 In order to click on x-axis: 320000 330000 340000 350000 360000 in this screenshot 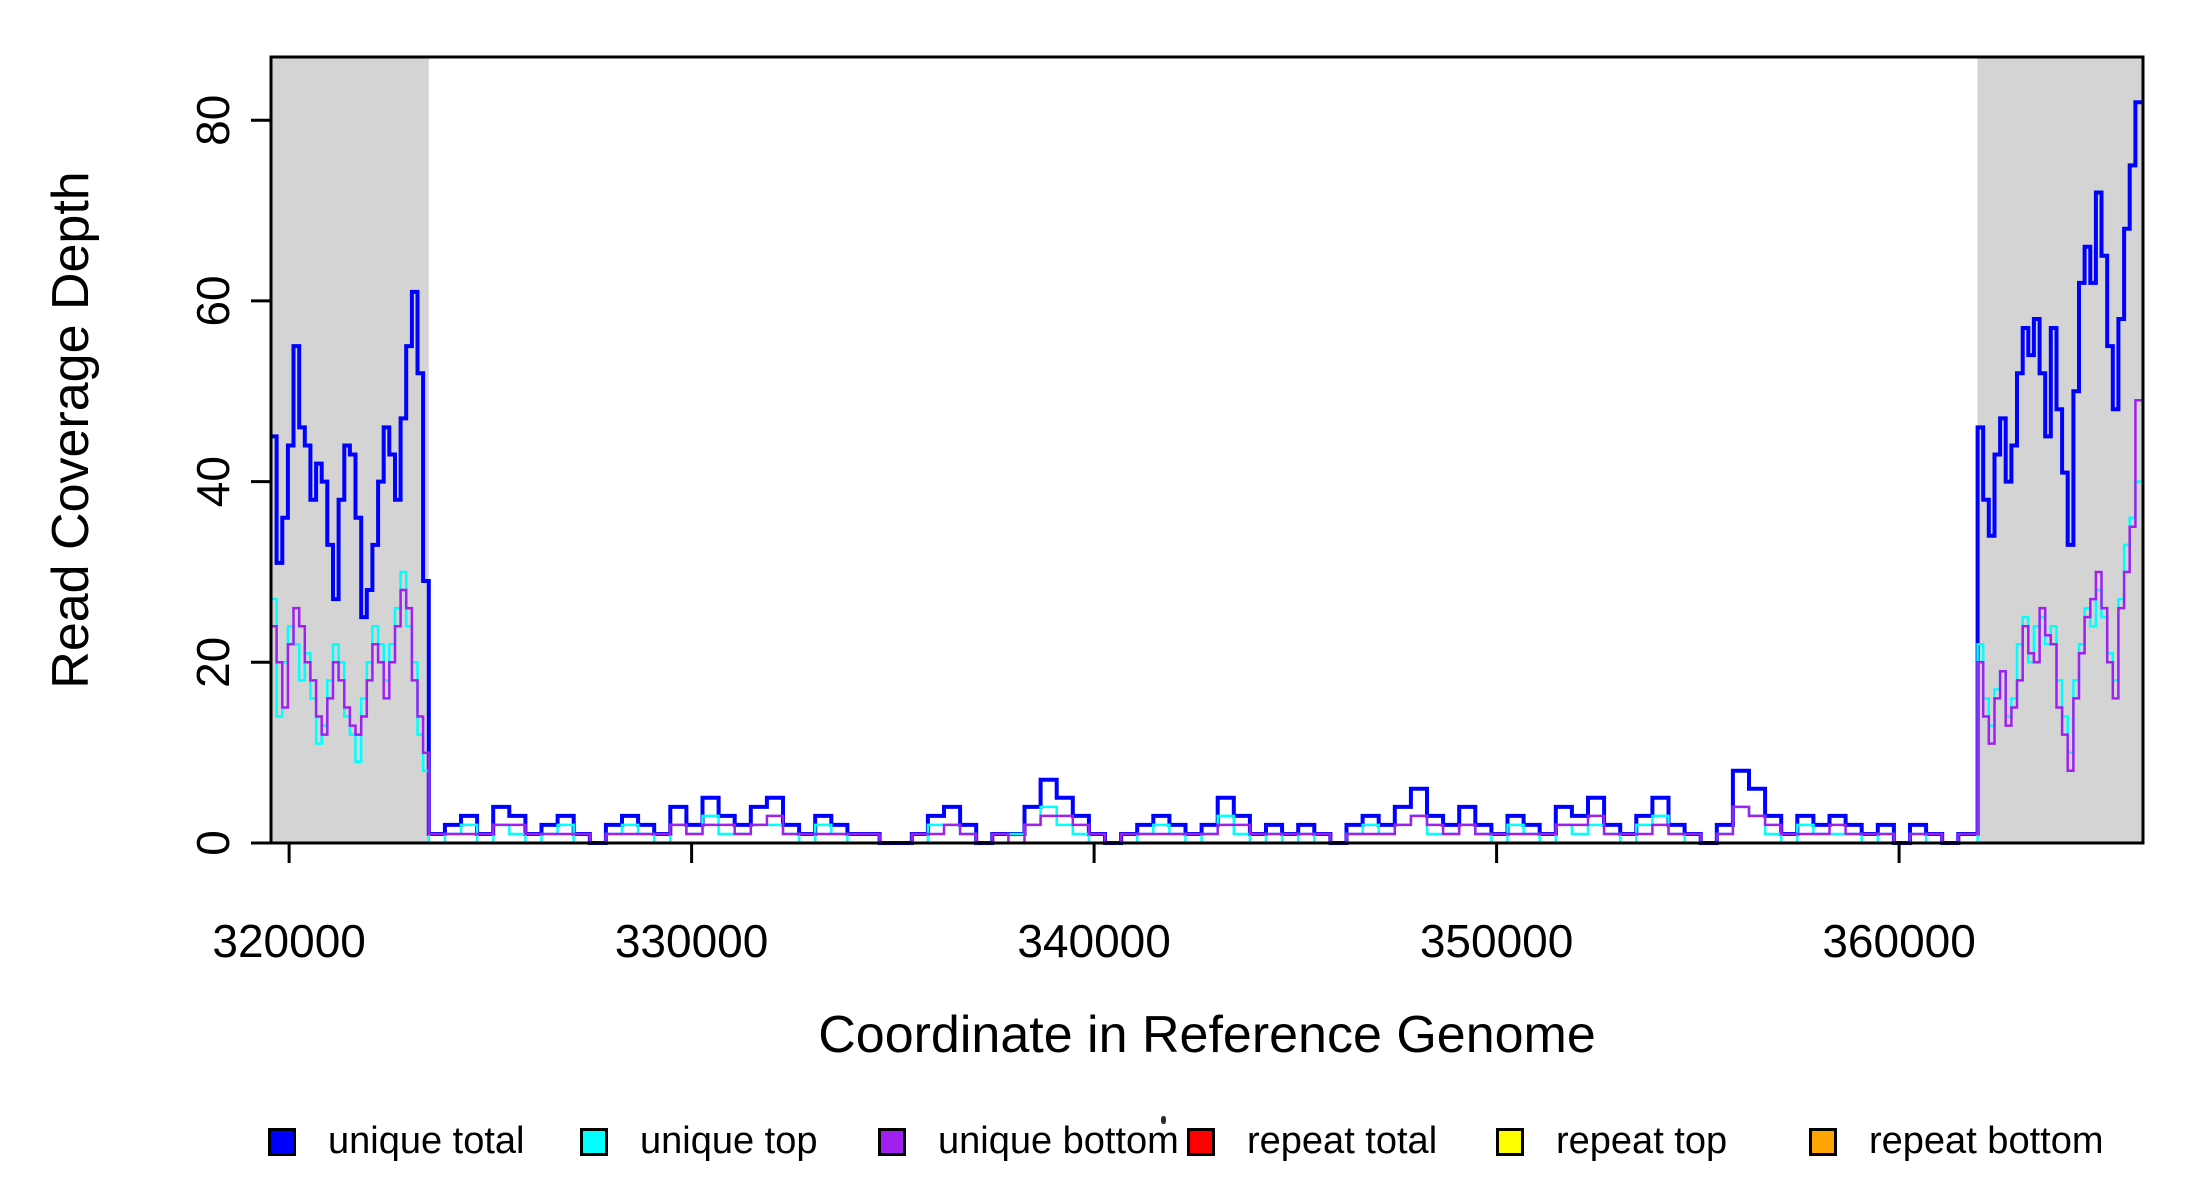, I will do `click(1094, 905)`.